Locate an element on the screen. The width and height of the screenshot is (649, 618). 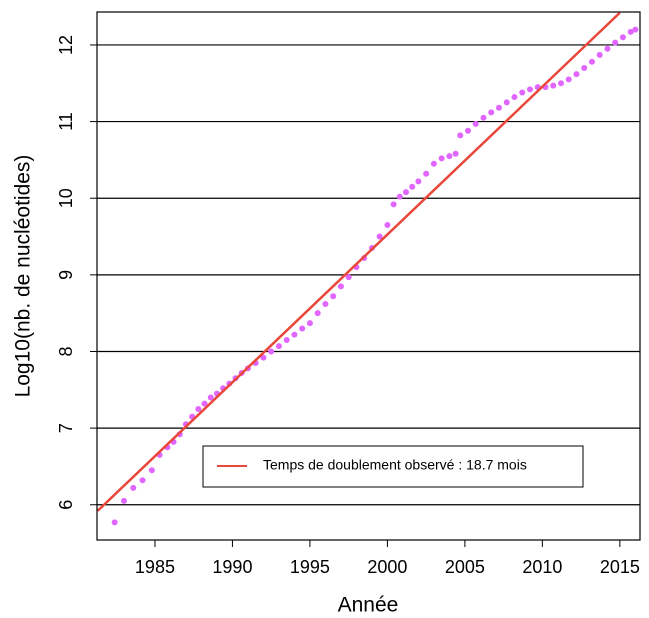
legend-box is located at coordinates (393, 466).